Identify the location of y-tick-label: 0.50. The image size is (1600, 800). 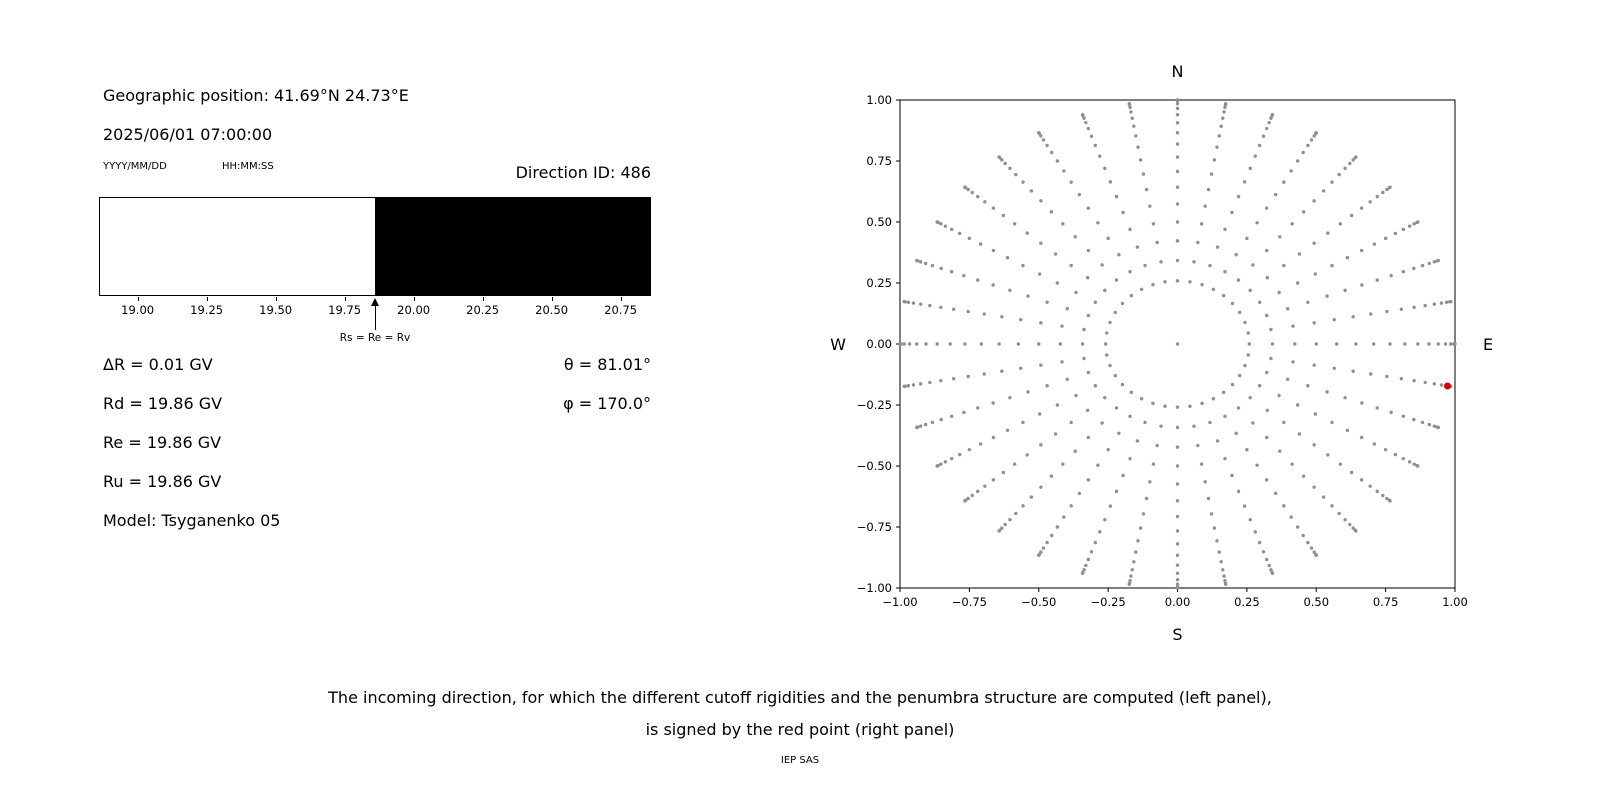
(879, 222).